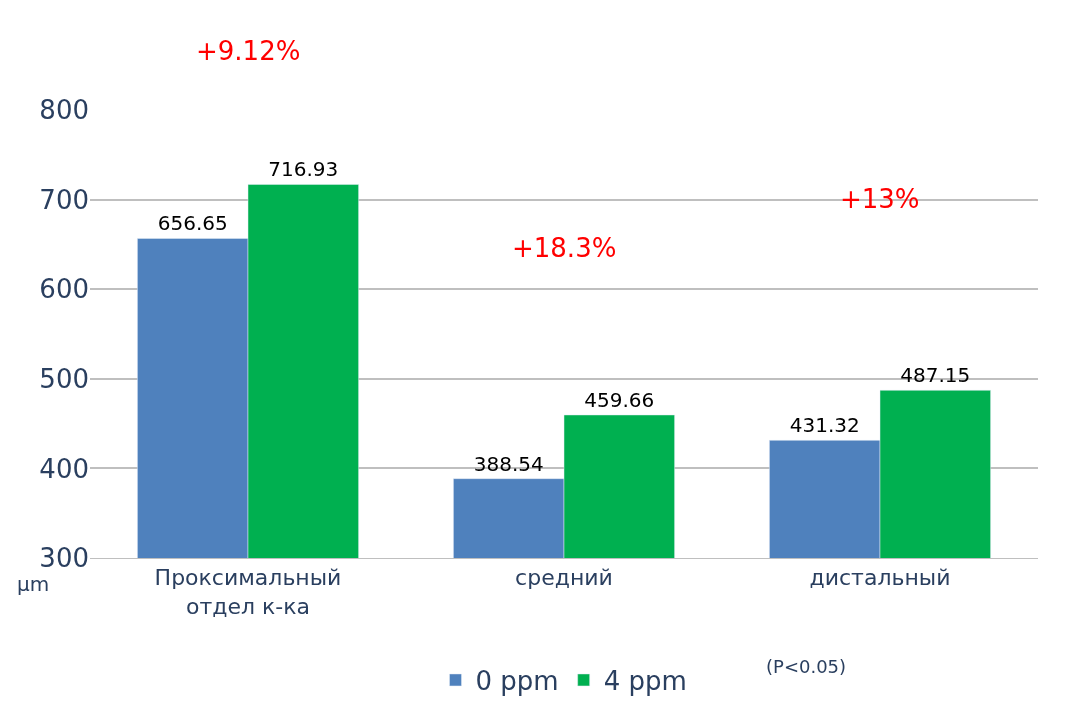 This screenshot has width=1078, height=715. Describe the element at coordinates (880, 199) in the screenshot. I see `annotation: +13%` at that location.